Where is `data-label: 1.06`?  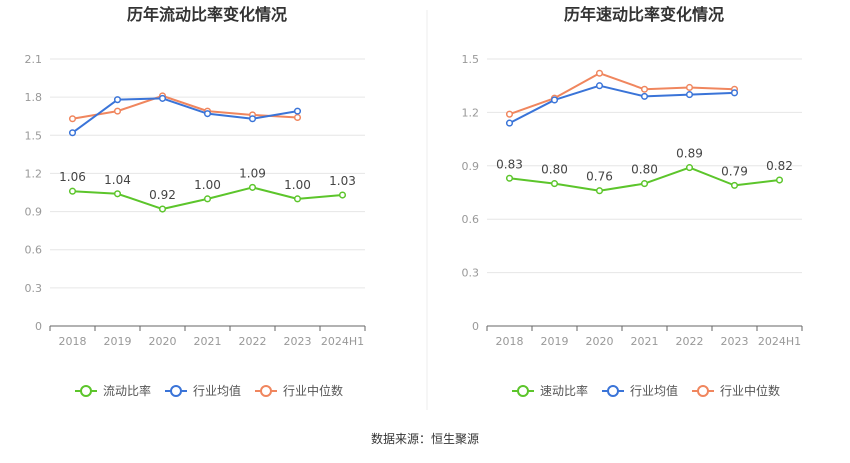 data-label: 1.06 is located at coordinates (72, 177).